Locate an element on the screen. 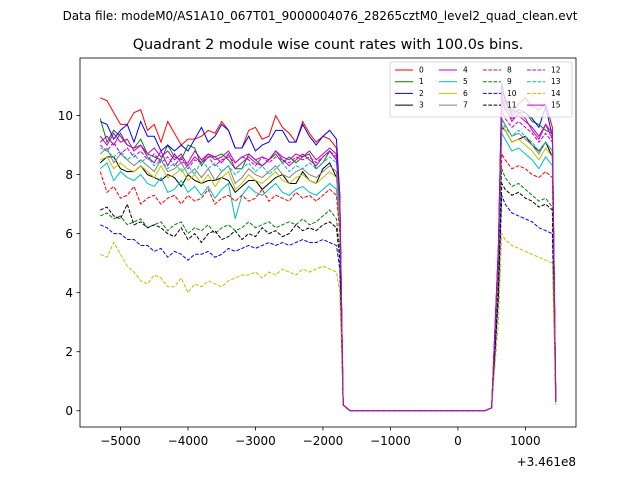  y-tick-label: 2 is located at coordinates (69, 352).